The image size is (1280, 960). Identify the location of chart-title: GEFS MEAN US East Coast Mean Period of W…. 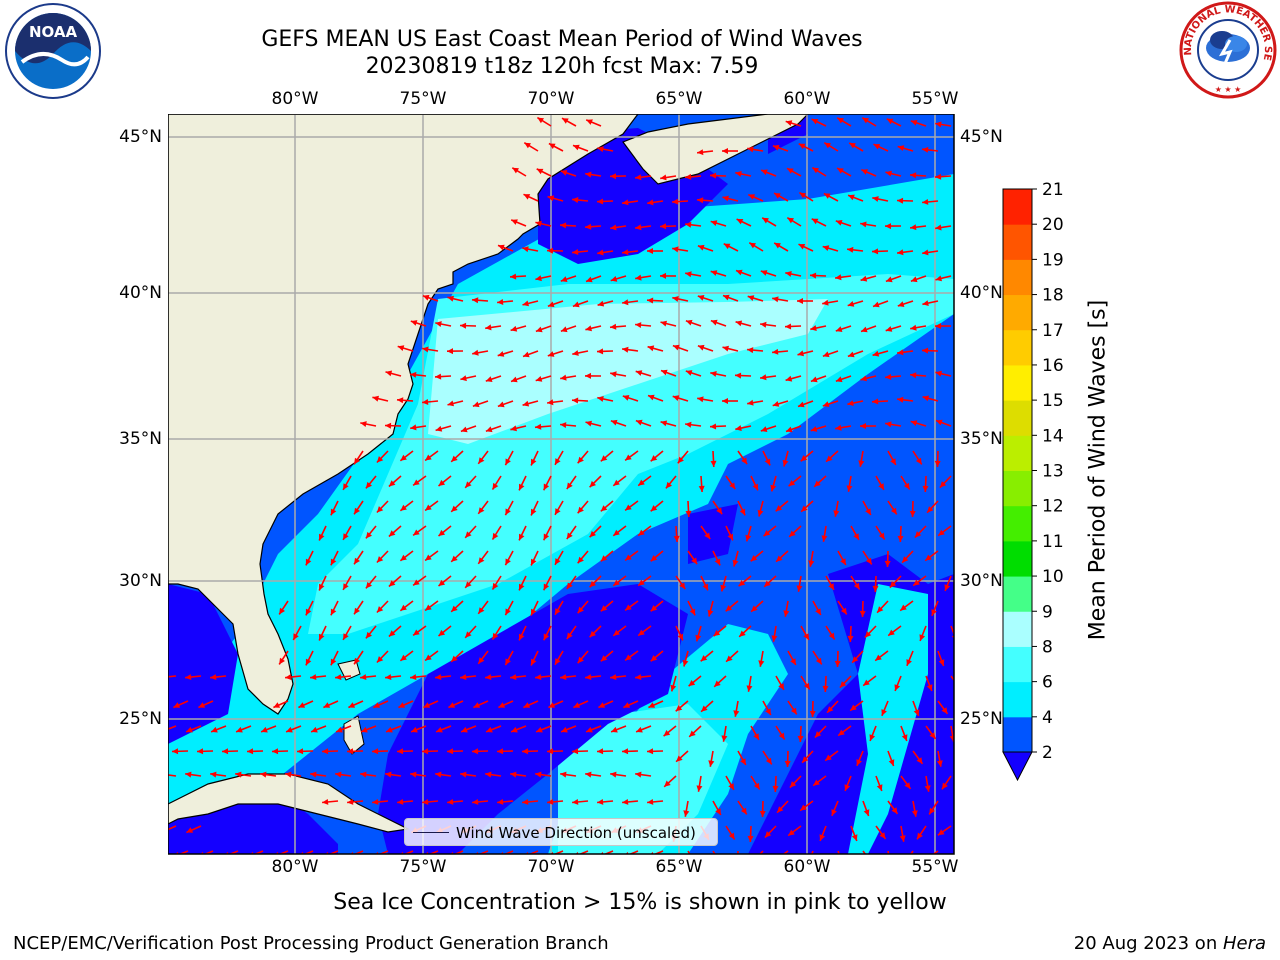
(562, 39).